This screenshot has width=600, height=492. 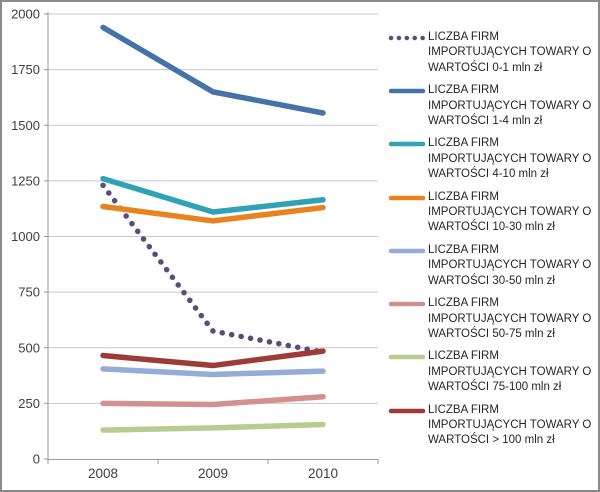 I want to click on y-tick-label: 0, so click(x=36, y=459).